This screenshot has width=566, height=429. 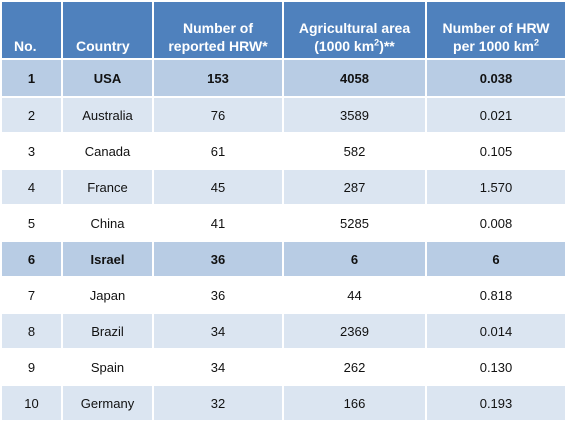 What do you see at coordinates (103, 46) in the screenshot?
I see `header-country-label: Country` at bounding box center [103, 46].